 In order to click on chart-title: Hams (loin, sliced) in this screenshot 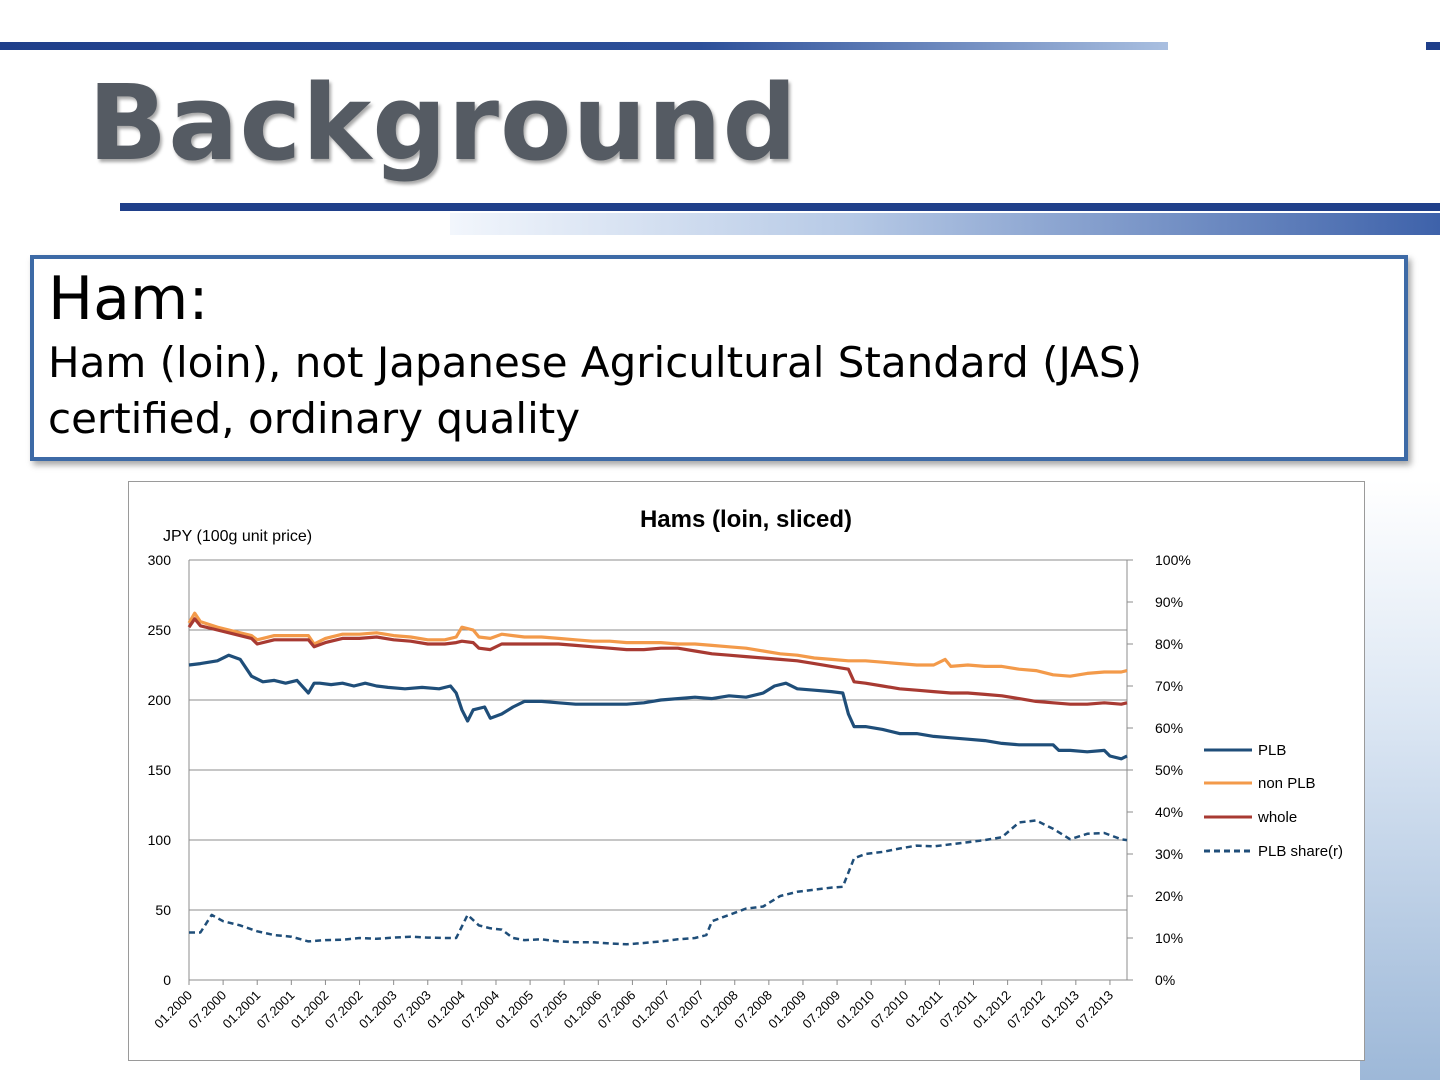, I will do `click(746, 519)`.